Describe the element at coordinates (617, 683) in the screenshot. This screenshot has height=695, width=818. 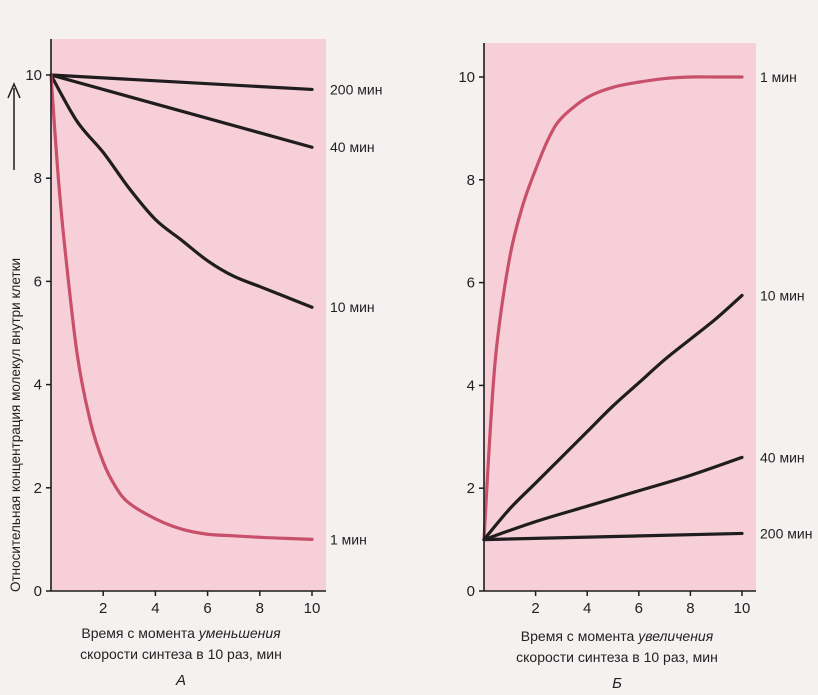
I see `panel-label: Б` at that location.